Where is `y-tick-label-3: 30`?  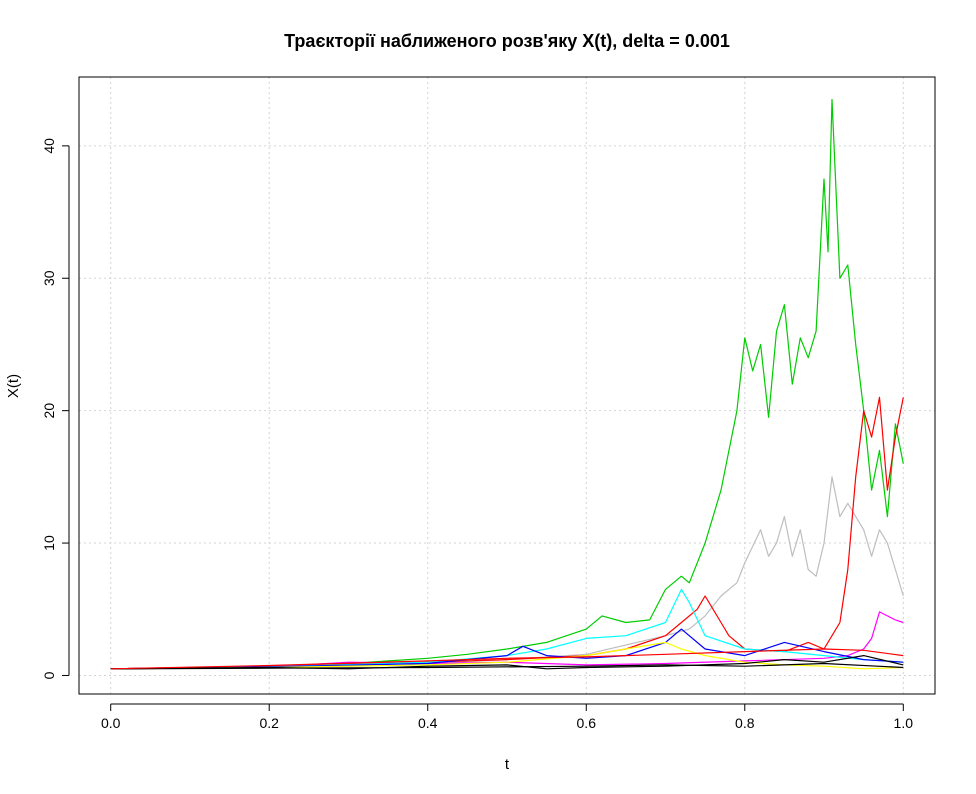 y-tick-label-3: 30 is located at coordinates (49, 278).